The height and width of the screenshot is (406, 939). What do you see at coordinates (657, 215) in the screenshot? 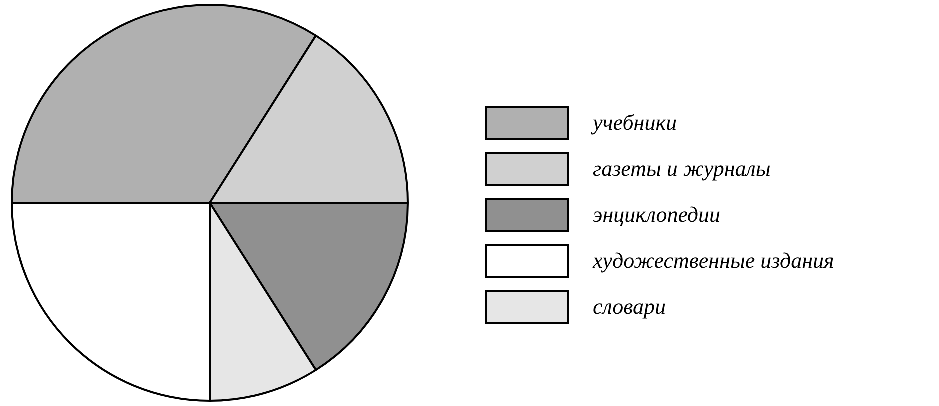
I see `legend-label: энциклопедии` at bounding box center [657, 215].